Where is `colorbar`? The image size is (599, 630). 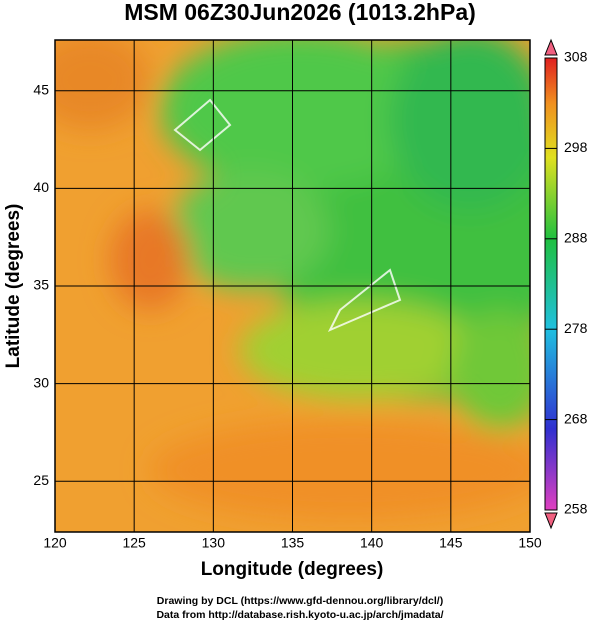 colorbar is located at coordinates (551, 284).